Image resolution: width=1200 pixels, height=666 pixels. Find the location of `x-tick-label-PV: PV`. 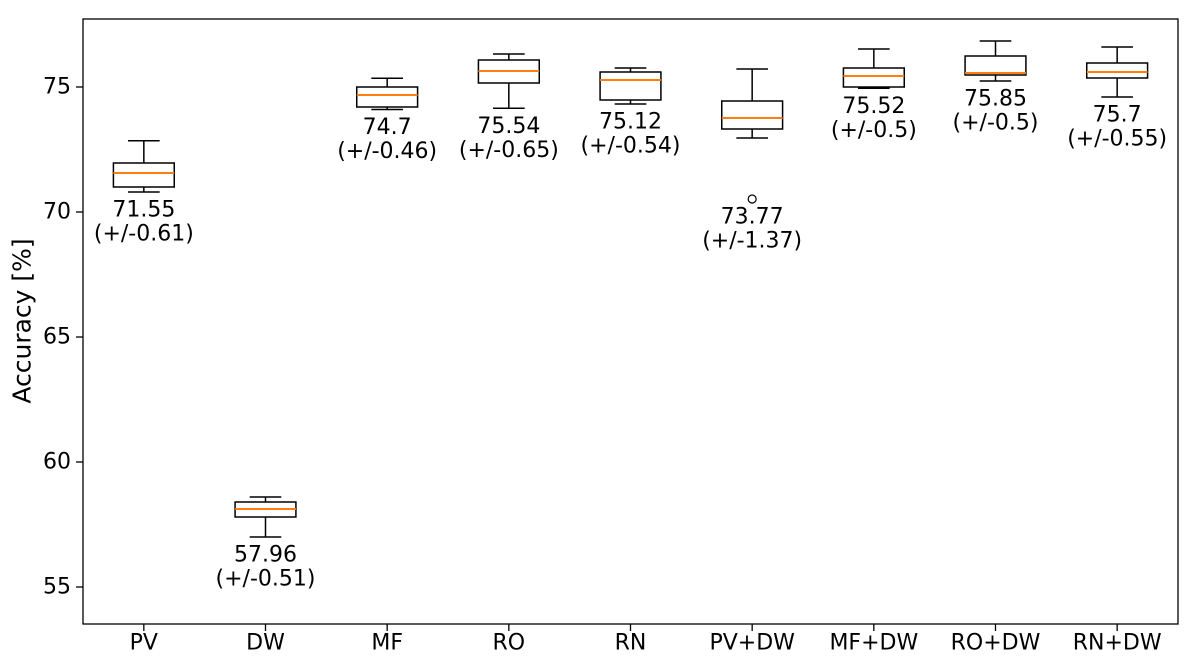

x-tick-label-PV: PV is located at coordinates (144, 643).